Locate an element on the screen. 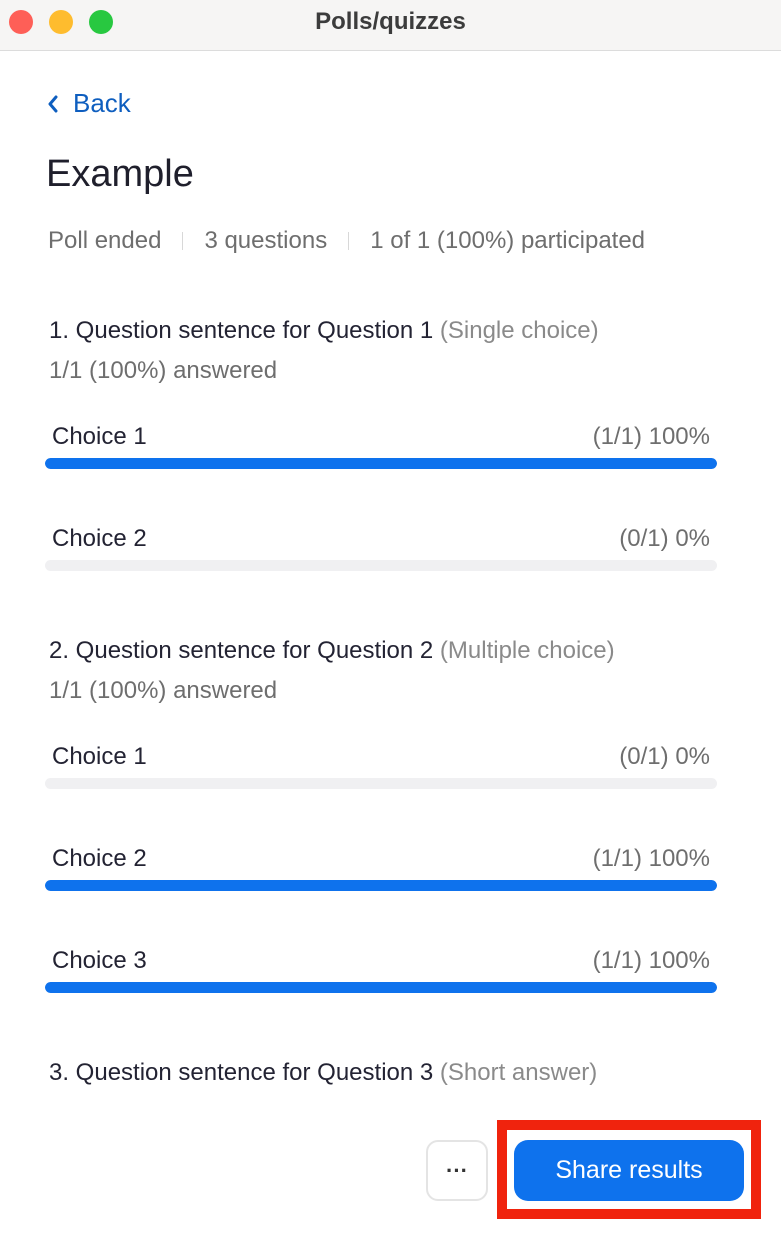 This screenshot has height=1244, width=781. question-text: 3. Question sentence for Question 3 is located at coordinates (241, 1072).